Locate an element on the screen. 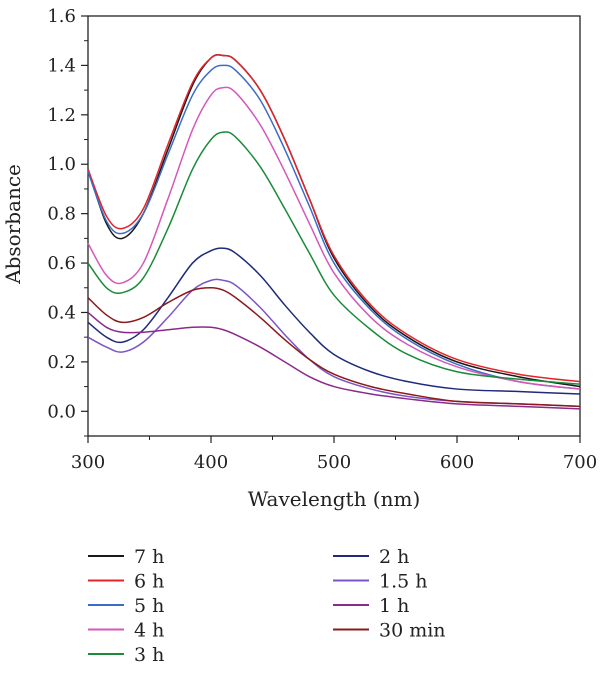 This screenshot has height=696, width=600. legend-label: 3 h is located at coordinates (149, 655).